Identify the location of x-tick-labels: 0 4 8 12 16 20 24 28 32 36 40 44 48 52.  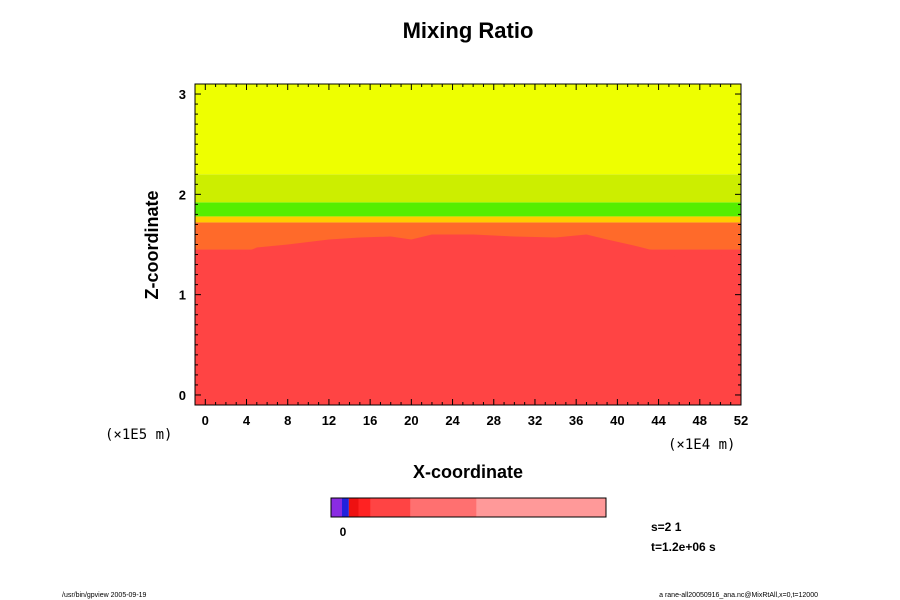
(475, 420).